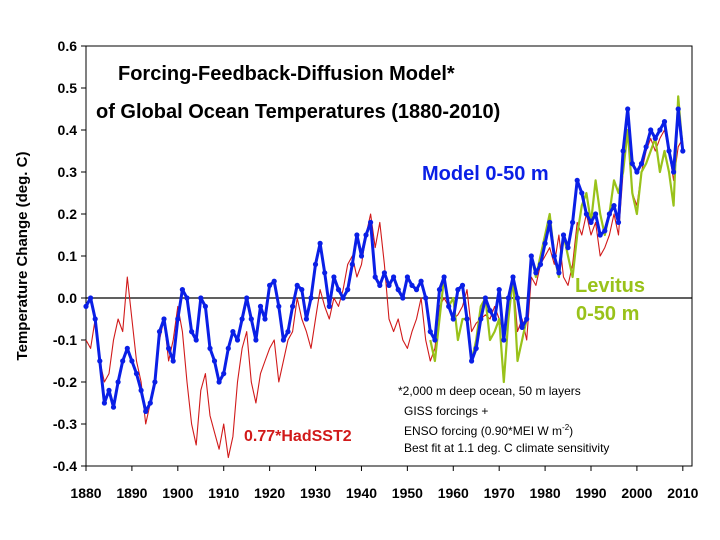 This screenshot has height=540, width=720. Describe the element at coordinates (590, 493) in the screenshot. I see `x-tick-label: 1990` at that location.